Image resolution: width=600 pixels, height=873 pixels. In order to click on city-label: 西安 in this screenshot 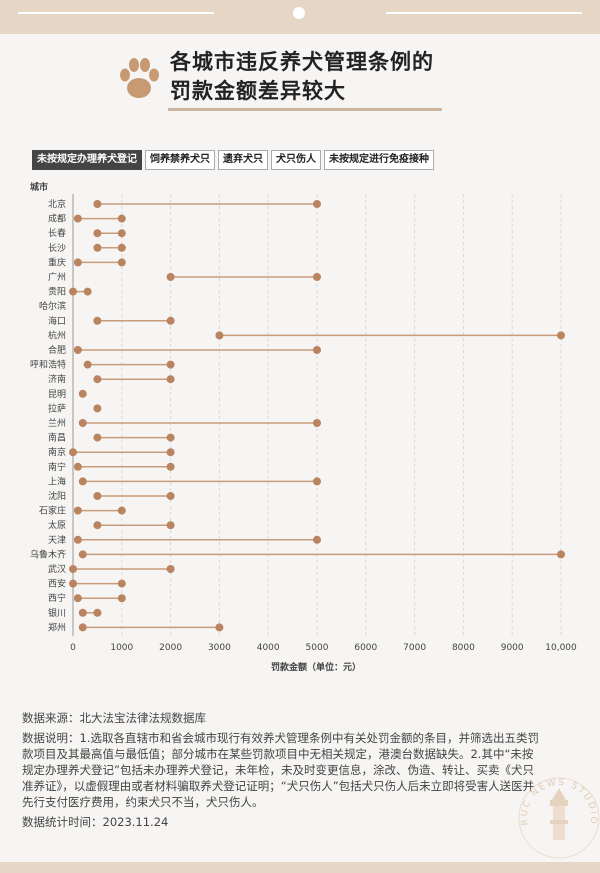, I will do `click(57, 584)`.